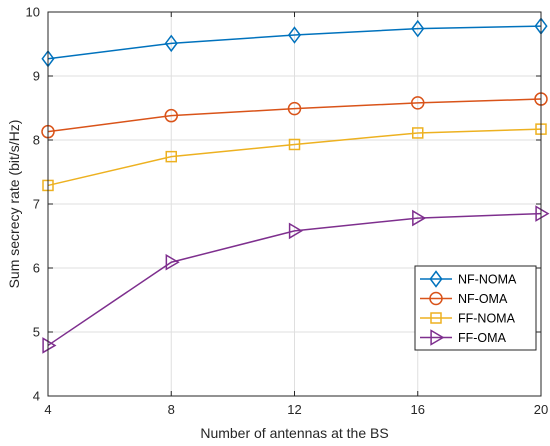 Image resolution: width=550 pixels, height=446 pixels. What do you see at coordinates (171, 409) in the screenshot?
I see `x-tick-label: 8` at bounding box center [171, 409].